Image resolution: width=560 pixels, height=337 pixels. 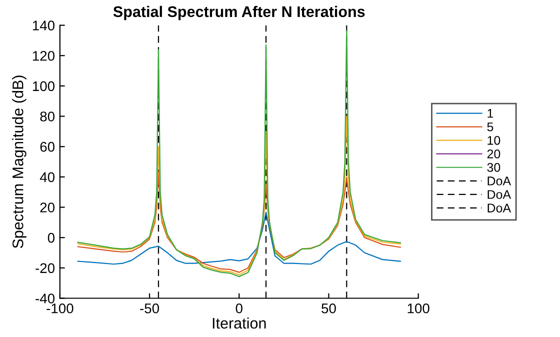 I want to click on chart-title: Spatial Spectrum After N Iterations, so click(x=239, y=13).